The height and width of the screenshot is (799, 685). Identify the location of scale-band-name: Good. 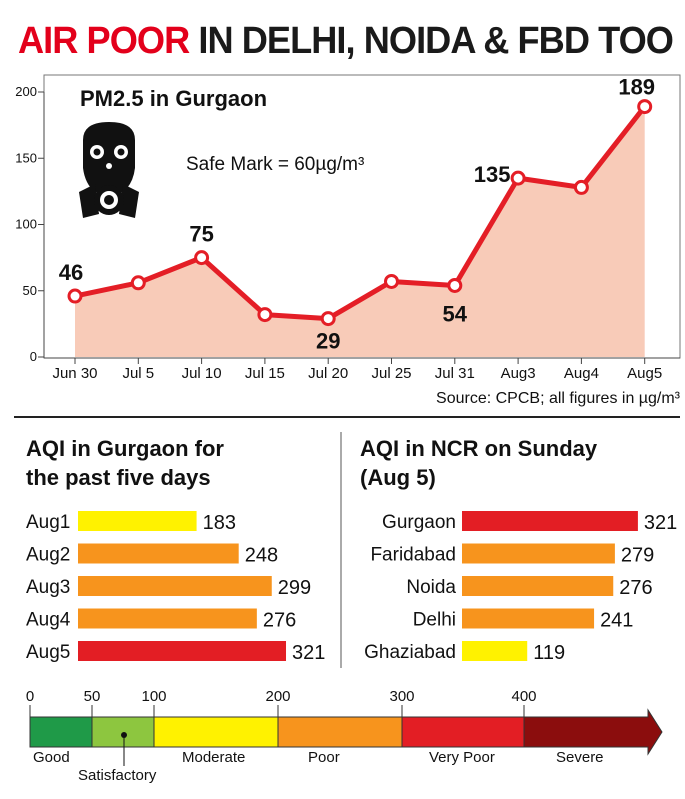
(51, 757).